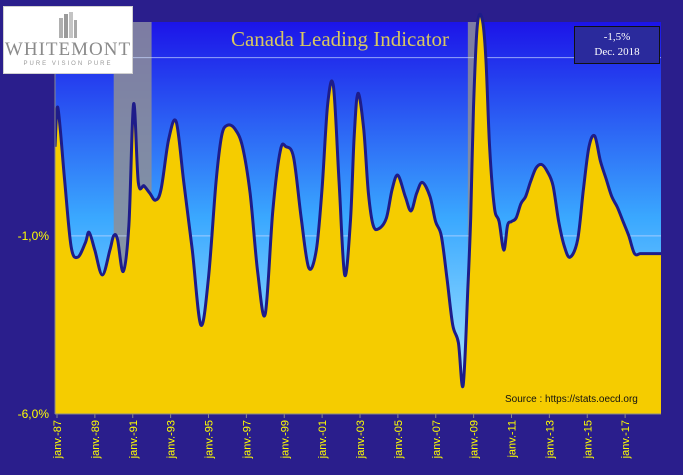 This screenshot has height=475, width=683. What do you see at coordinates (399, 439) in the screenshot?
I see `x-tick-label: janv.-05` at bounding box center [399, 439].